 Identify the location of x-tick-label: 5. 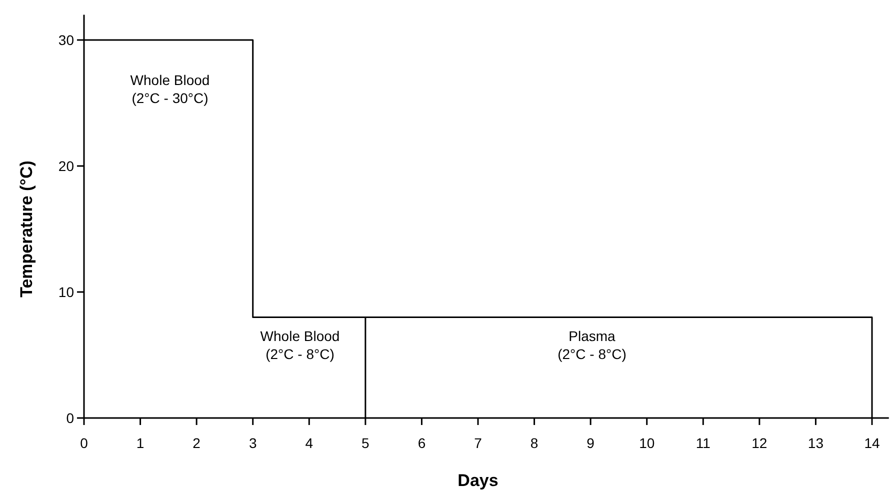
(366, 443).